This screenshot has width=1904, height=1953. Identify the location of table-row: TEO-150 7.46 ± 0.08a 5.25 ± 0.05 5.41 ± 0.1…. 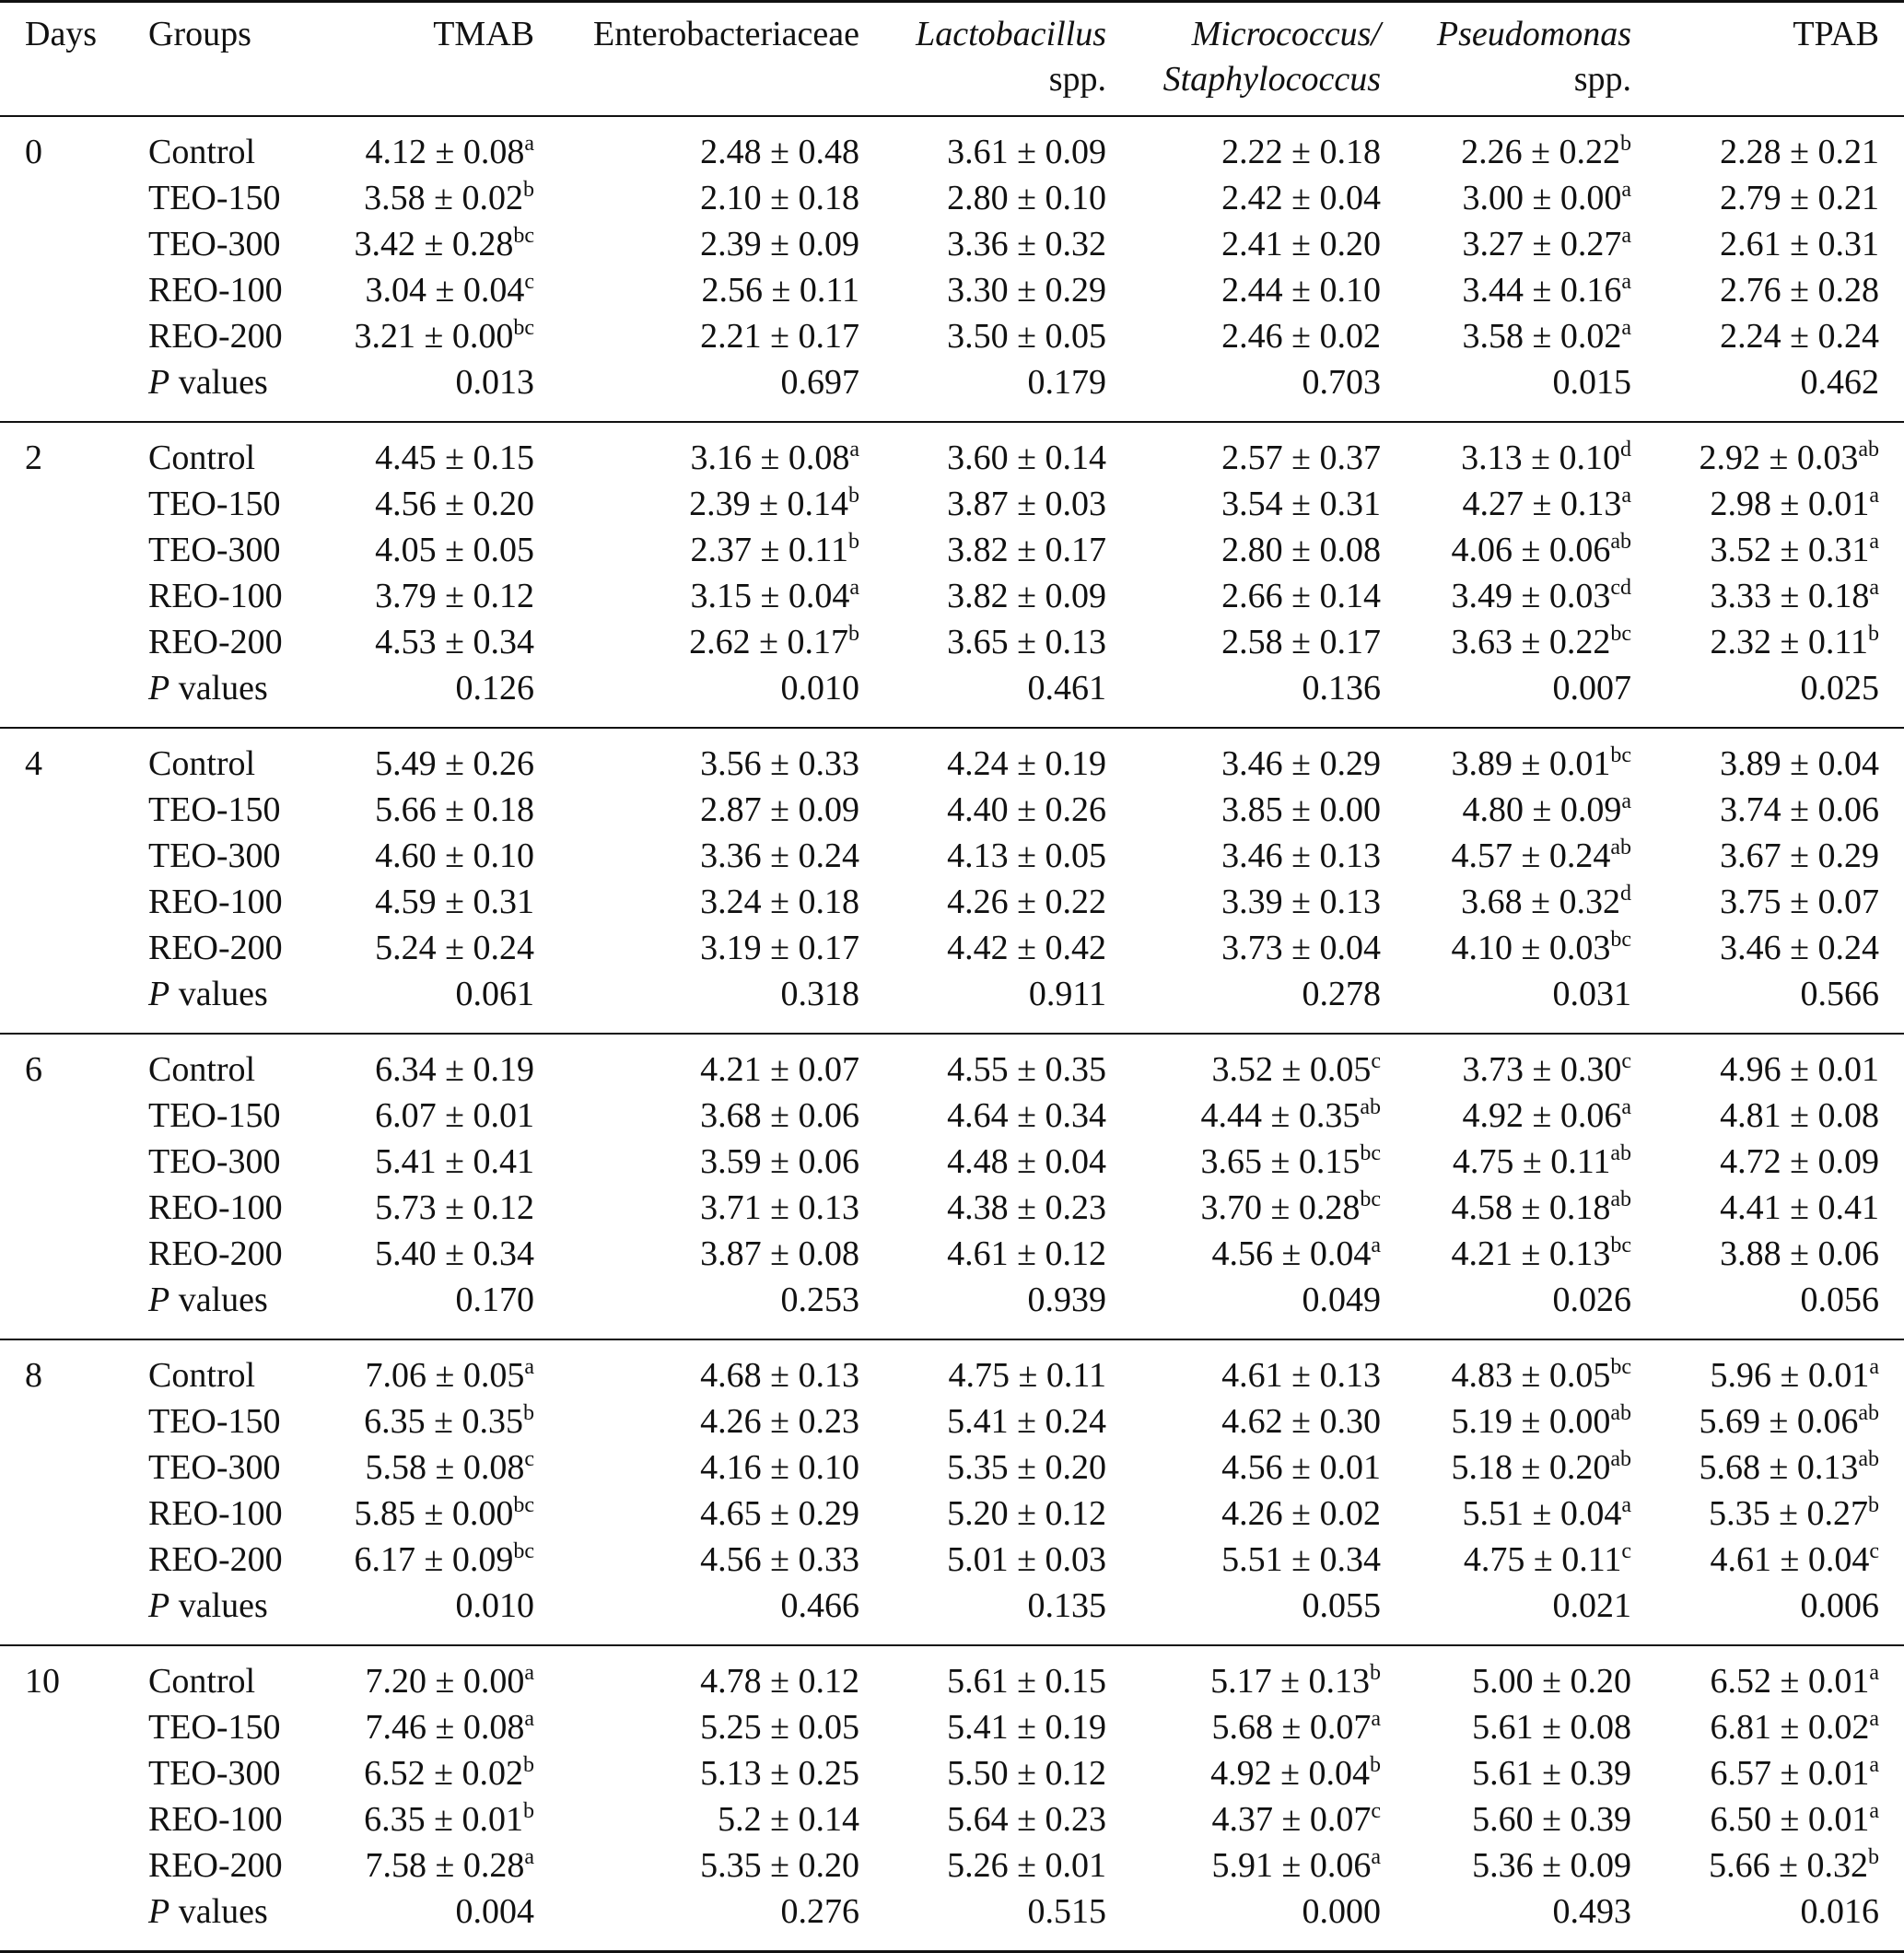
(952, 1727).